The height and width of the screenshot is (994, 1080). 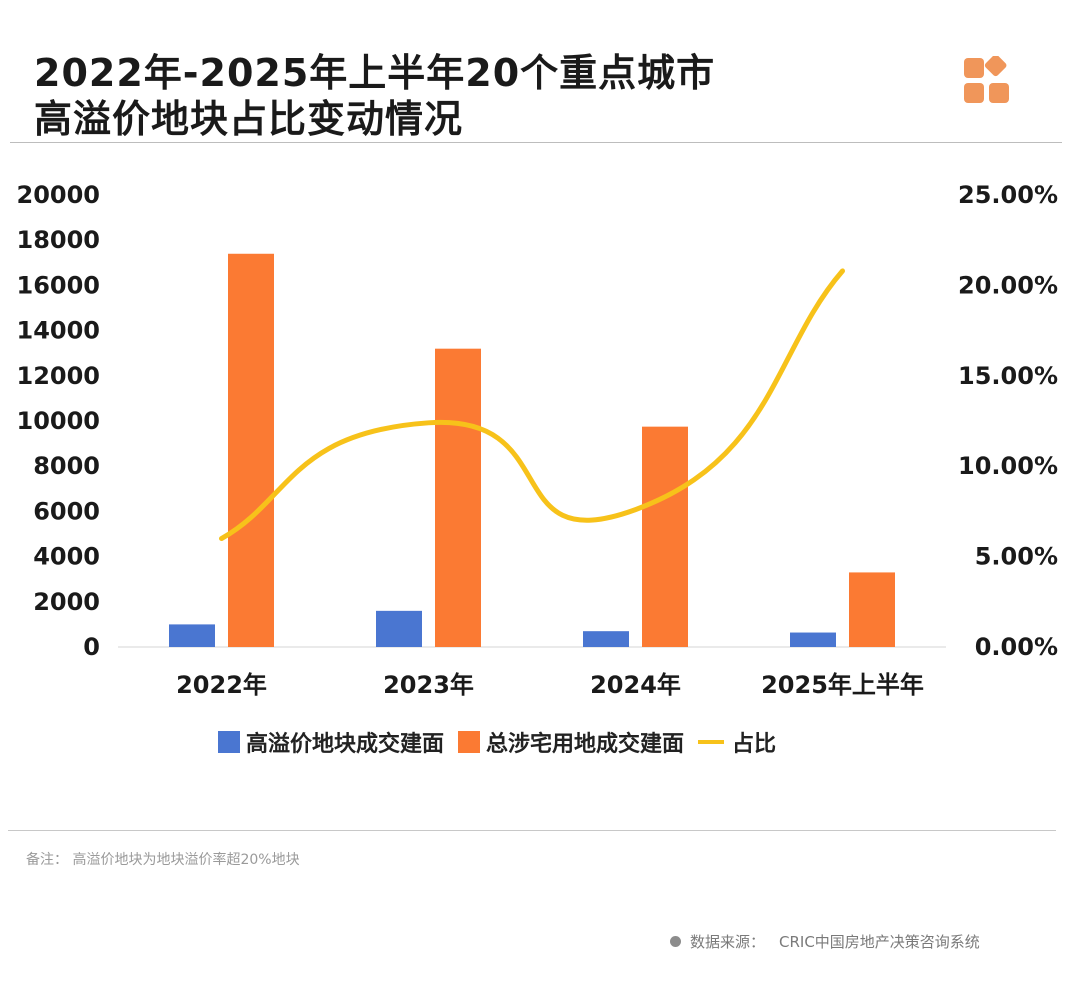 What do you see at coordinates (995, 66) in the screenshot?
I see `brand-tile-diamond` at bounding box center [995, 66].